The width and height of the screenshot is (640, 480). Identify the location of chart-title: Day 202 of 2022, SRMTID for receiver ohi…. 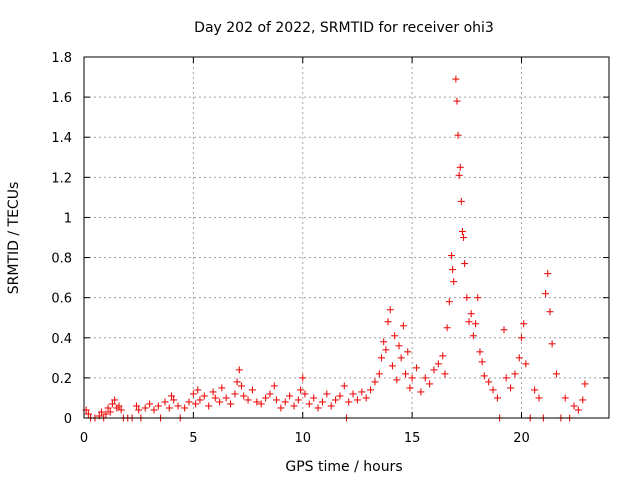
(344, 28).